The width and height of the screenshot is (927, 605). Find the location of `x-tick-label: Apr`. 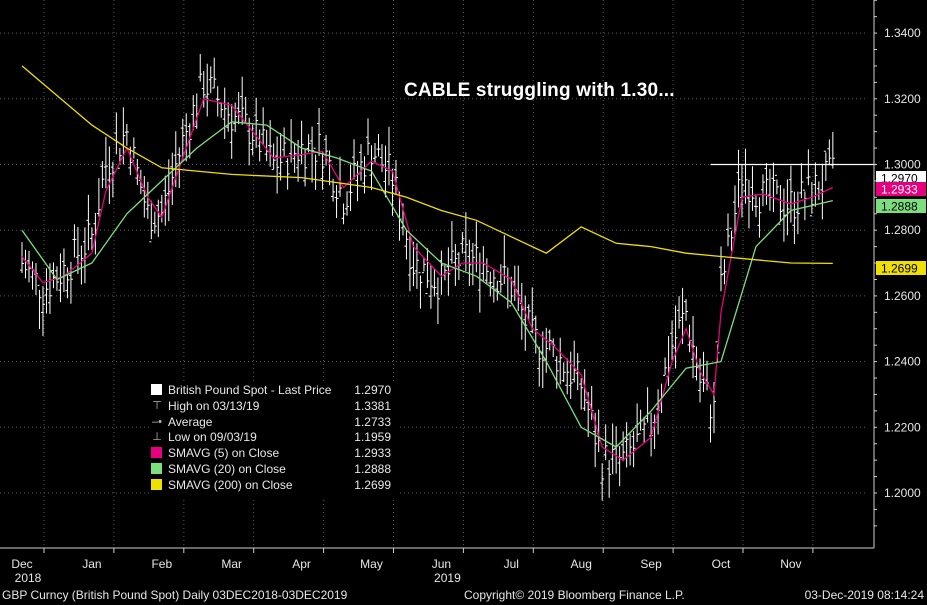

x-tick-label: Apr is located at coordinates (301, 564).